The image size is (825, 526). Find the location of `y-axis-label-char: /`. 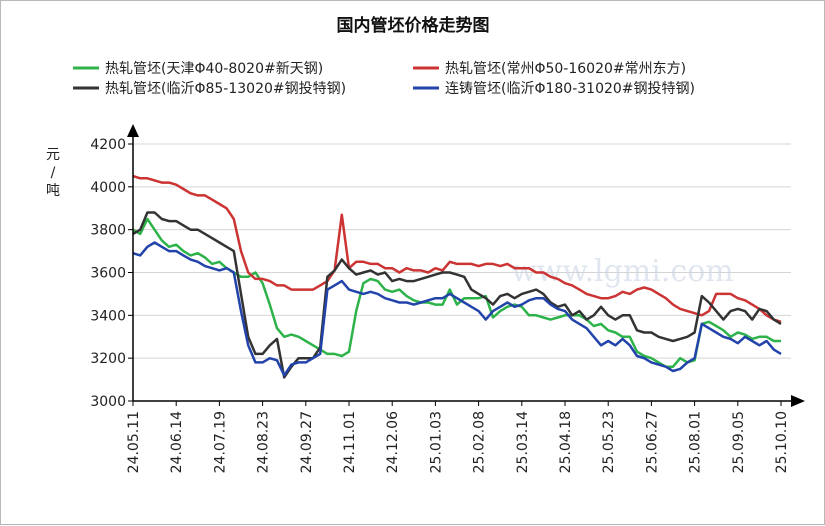

y-axis-label-char: / is located at coordinates (53, 173).